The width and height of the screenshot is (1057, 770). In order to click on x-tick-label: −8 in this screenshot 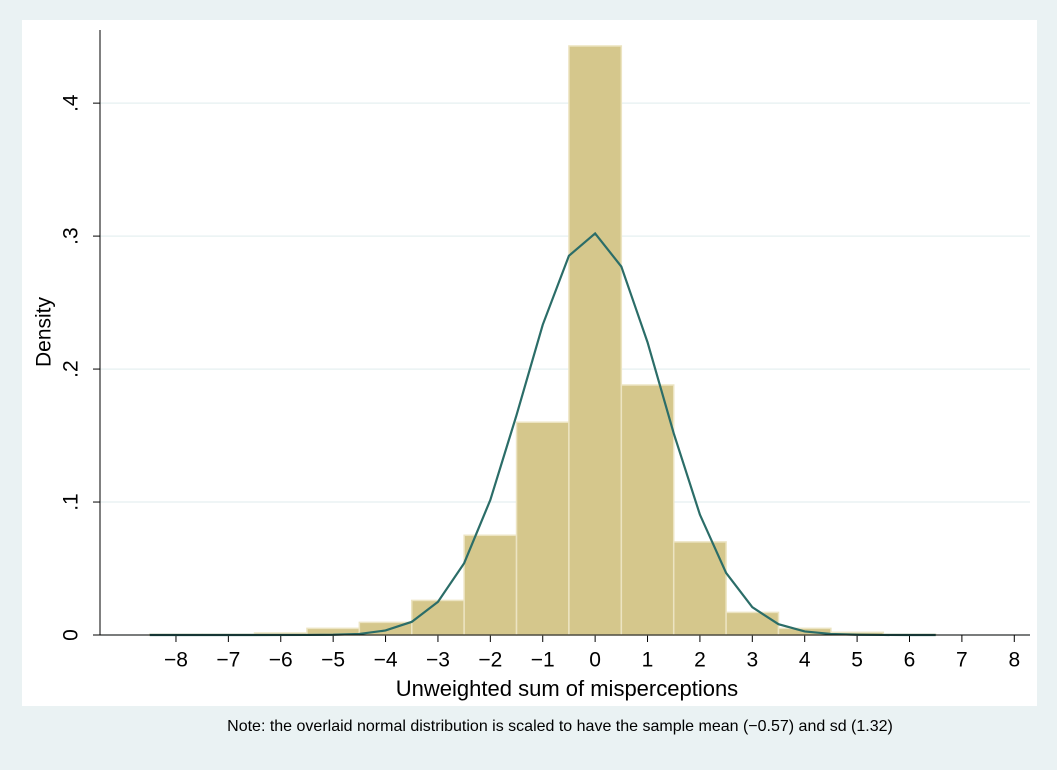, I will do `click(176, 660)`.